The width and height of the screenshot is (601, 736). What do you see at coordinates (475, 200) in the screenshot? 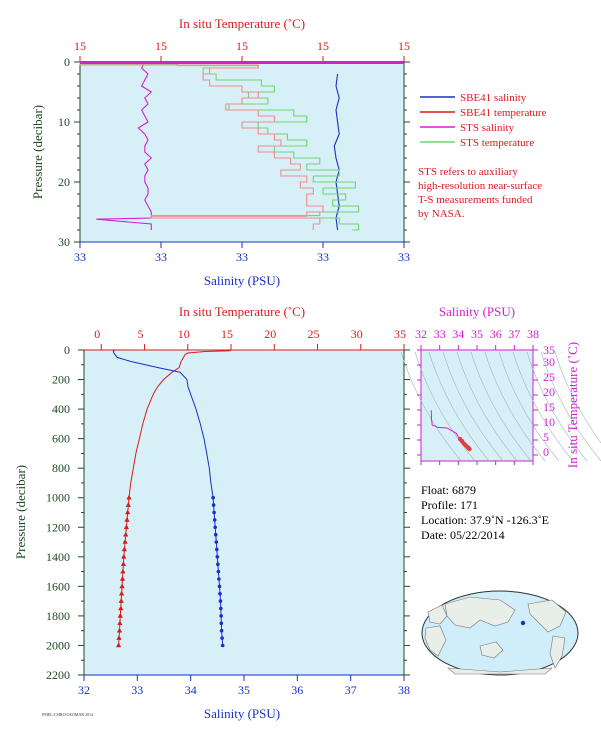
I see `sts-note-line-3: T-S measurements funded` at bounding box center [475, 200].